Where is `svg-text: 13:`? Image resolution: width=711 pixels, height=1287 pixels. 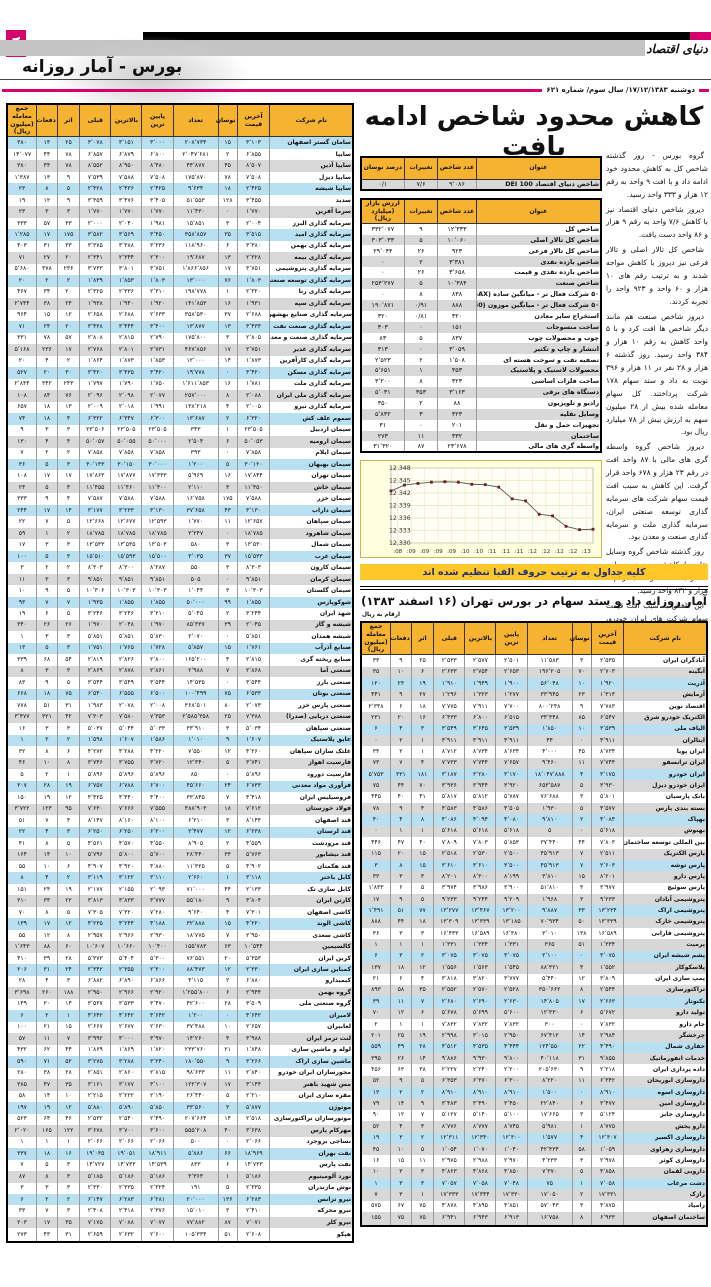 svg-text: 13: is located at coordinates (586, 552).